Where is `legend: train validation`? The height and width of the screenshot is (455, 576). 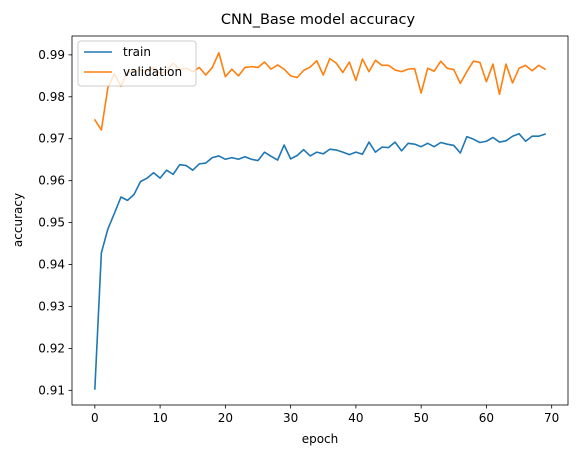 legend: train validation is located at coordinates (137, 63).